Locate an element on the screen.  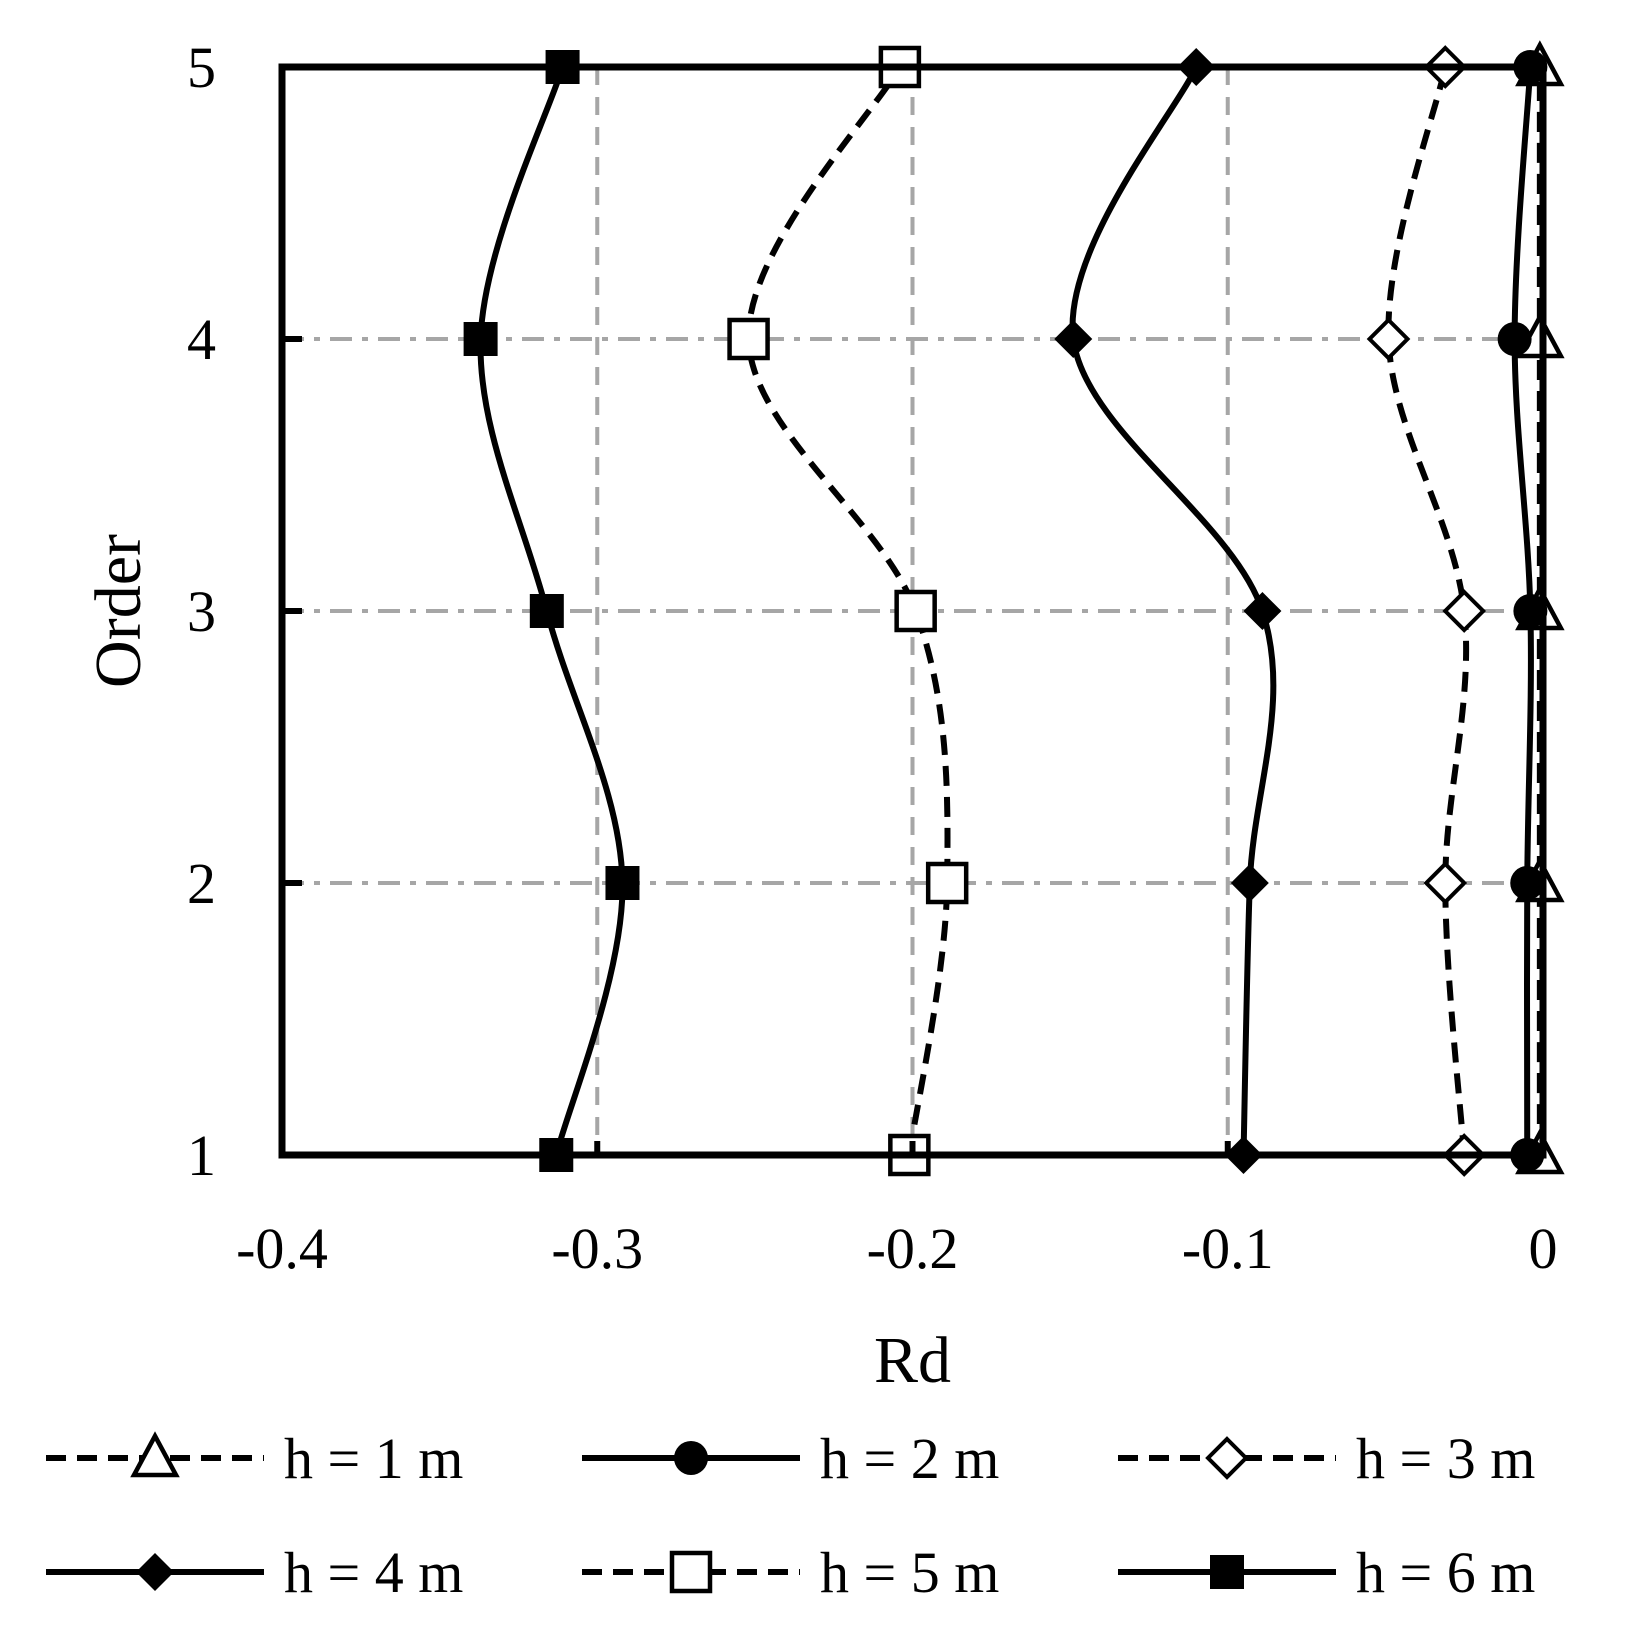
legend-item: h = 2 m is located at coordinates (790, 1458).